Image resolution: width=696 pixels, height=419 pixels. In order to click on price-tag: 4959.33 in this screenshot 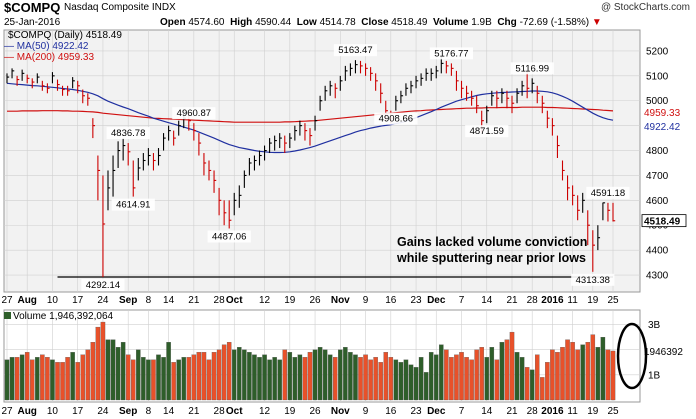, I will do `click(662, 113)`.